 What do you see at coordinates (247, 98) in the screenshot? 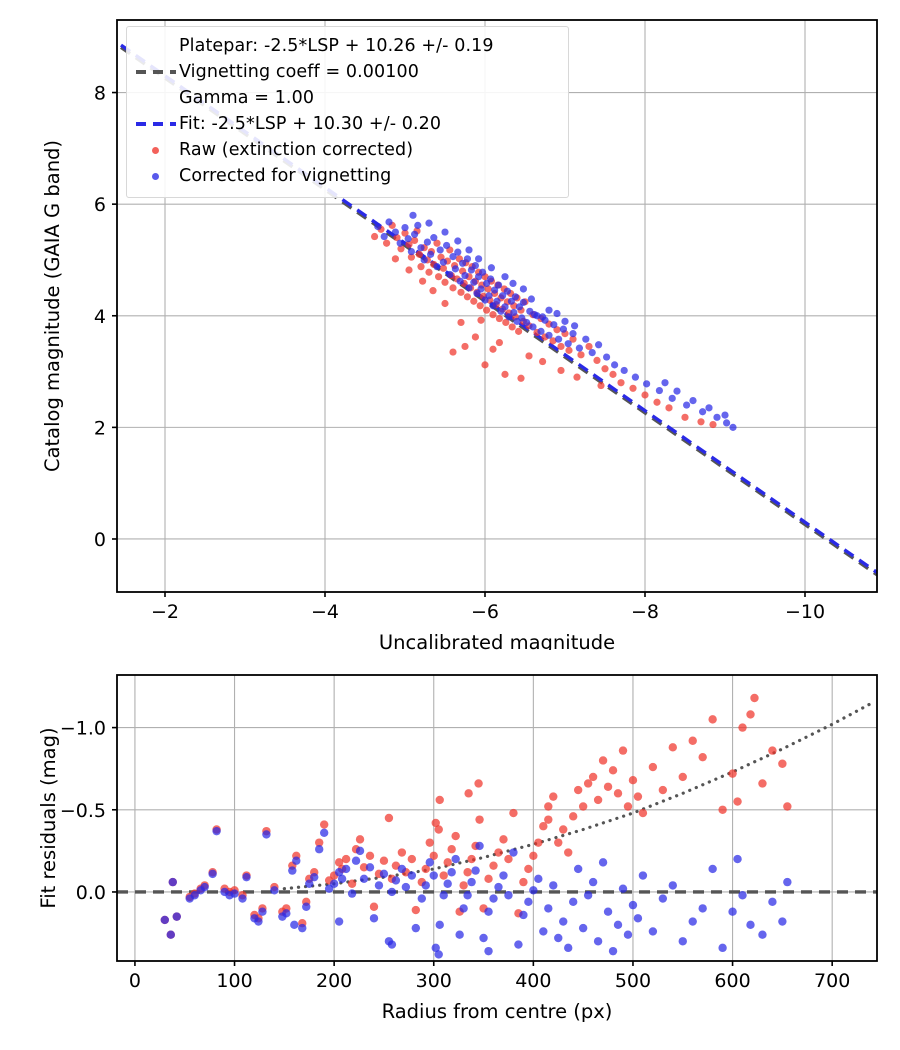
I see `legend-label-gamma: Gamma = 1.00` at bounding box center [247, 98].